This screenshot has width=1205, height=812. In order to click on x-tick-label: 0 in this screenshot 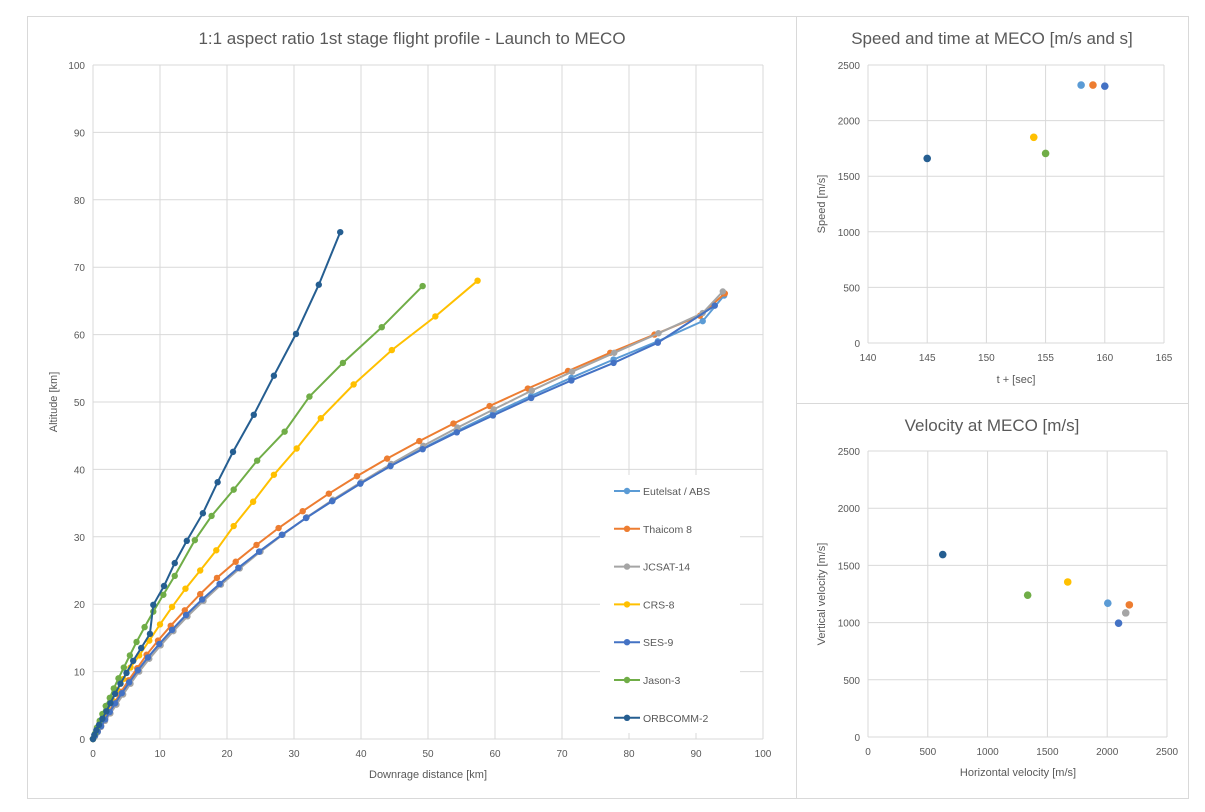, I will do `click(93, 754)`.